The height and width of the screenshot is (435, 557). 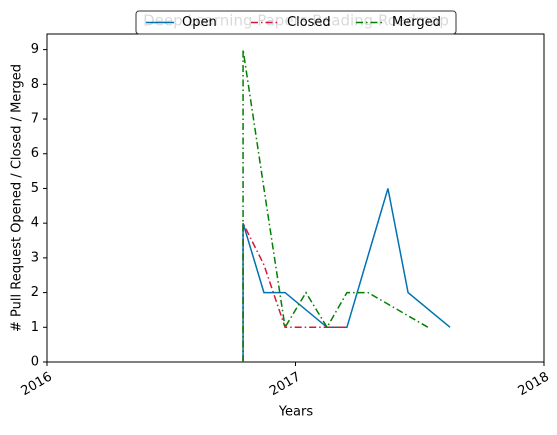 I want to click on y-tick-label: 6, so click(x=35, y=153).